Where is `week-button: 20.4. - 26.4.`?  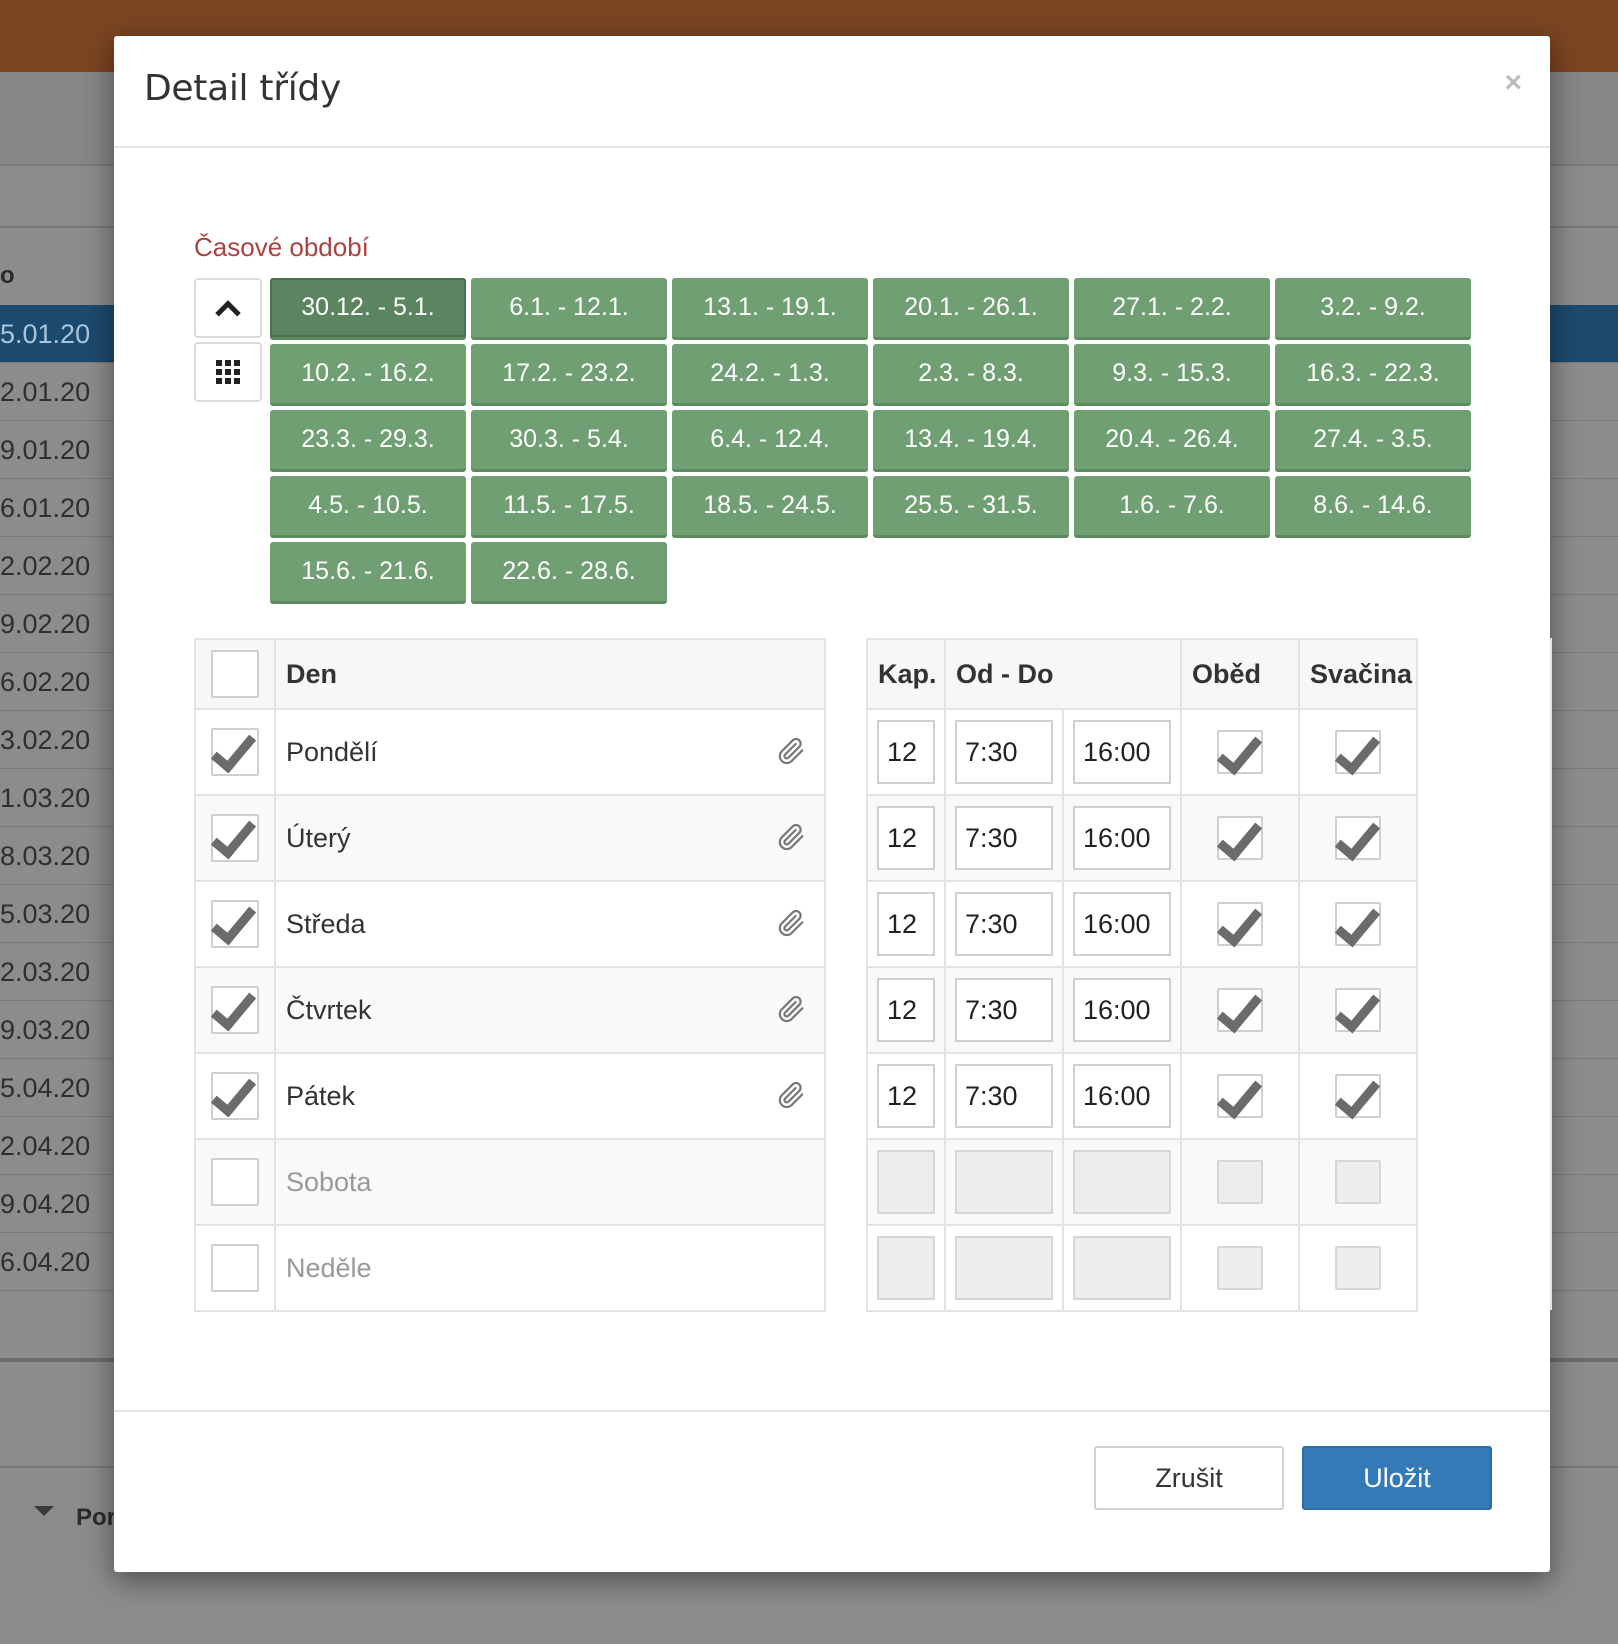 week-button: 20.4. - 26.4. is located at coordinates (1172, 441).